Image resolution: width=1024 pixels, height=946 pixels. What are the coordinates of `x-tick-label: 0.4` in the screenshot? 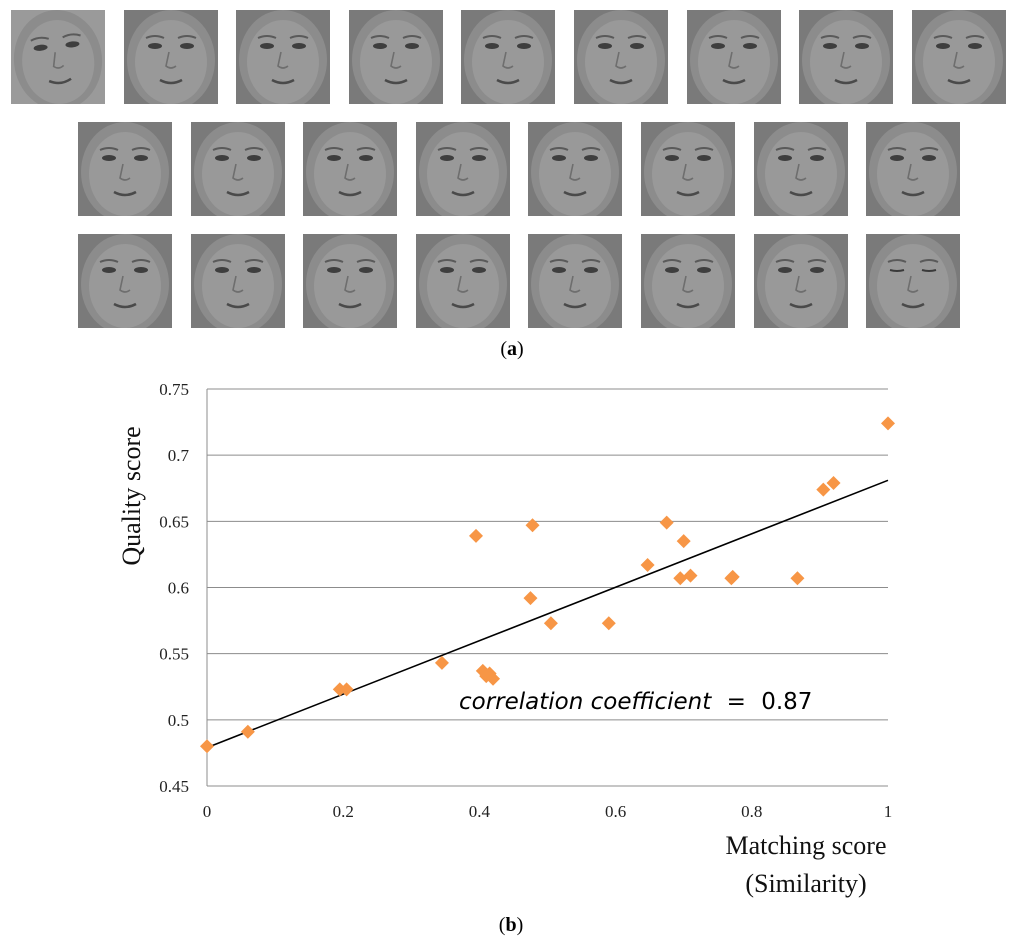 It's located at (480, 811).